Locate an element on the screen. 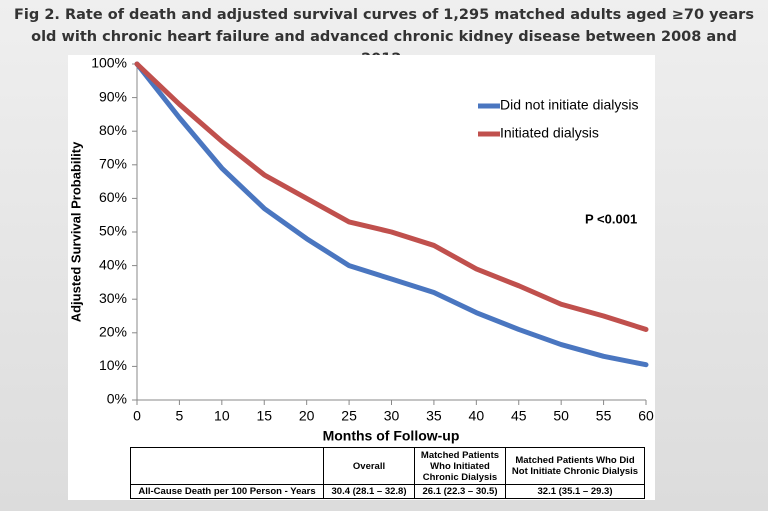  y-tick-label: 90% is located at coordinates (113, 96).